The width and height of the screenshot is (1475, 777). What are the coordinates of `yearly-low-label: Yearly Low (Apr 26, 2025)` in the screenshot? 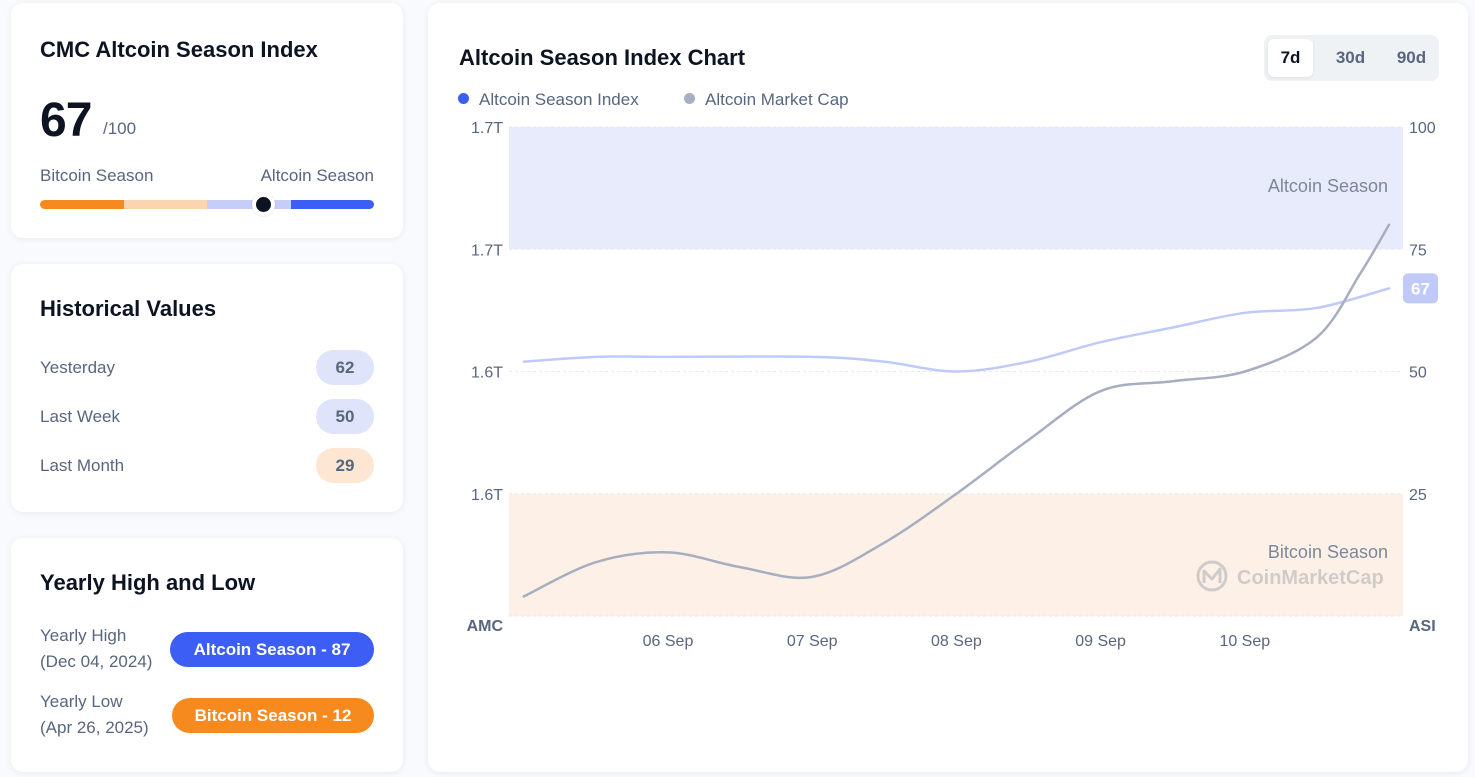 It's located at (94, 715).